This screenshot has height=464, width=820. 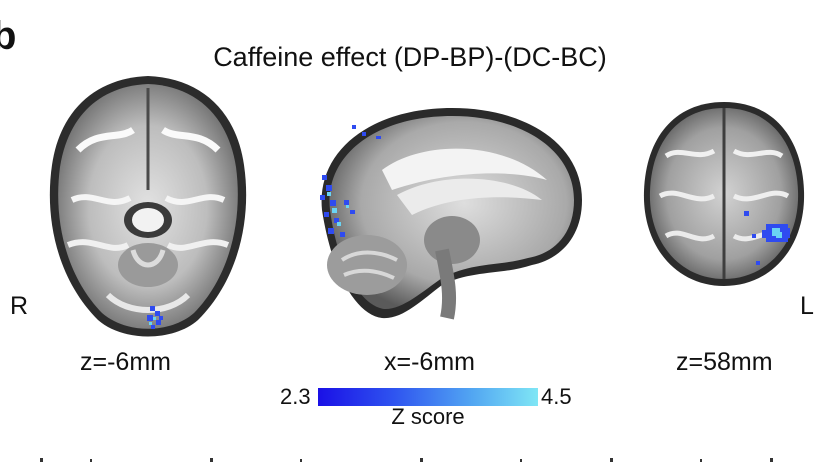 What do you see at coordinates (406, 460) in the screenshot?
I see `divider` at bounding box center [406, 460].